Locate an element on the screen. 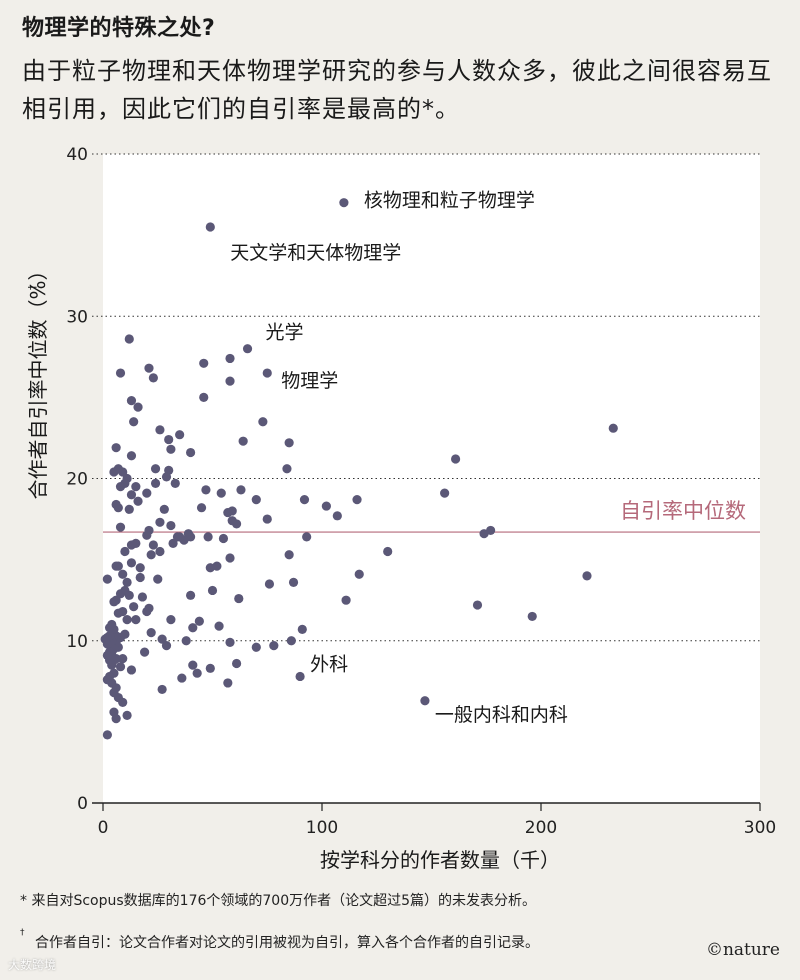  y-axis-ticks: 0 10 20 30 40 is located at coordinates (77, 479).